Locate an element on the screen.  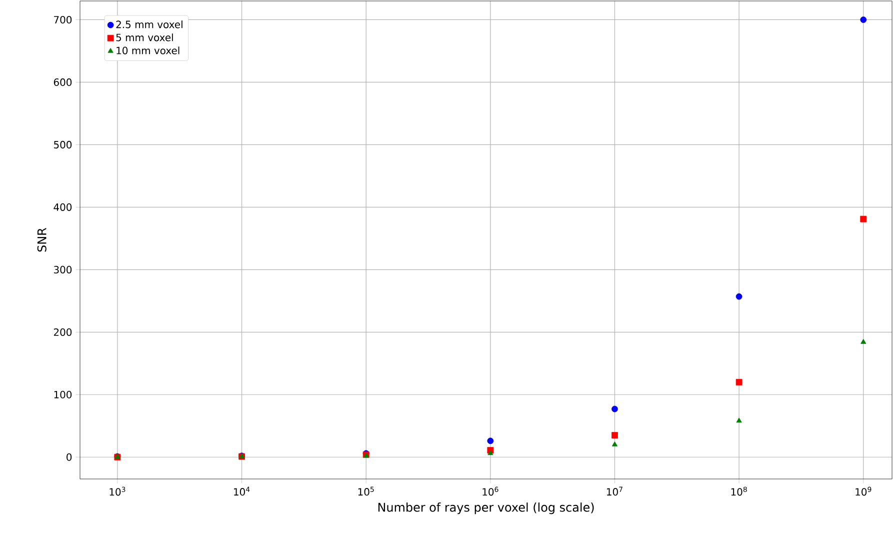
x-tick-label: 10$^{3}$ is located at coordinates (118, 491).